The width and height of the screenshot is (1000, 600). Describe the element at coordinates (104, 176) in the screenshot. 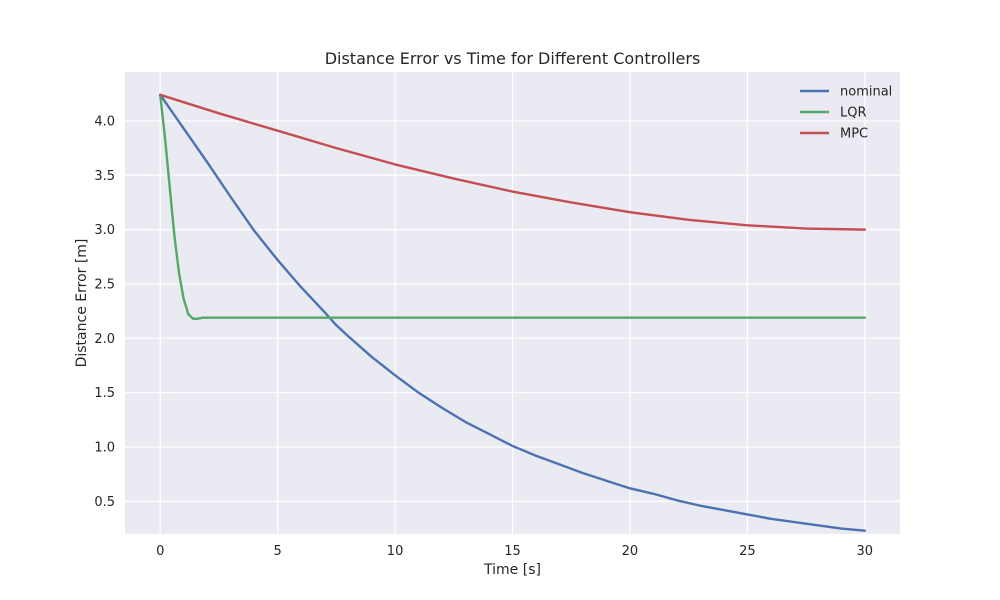

I see `y-tick-label: 3.5` at that location.